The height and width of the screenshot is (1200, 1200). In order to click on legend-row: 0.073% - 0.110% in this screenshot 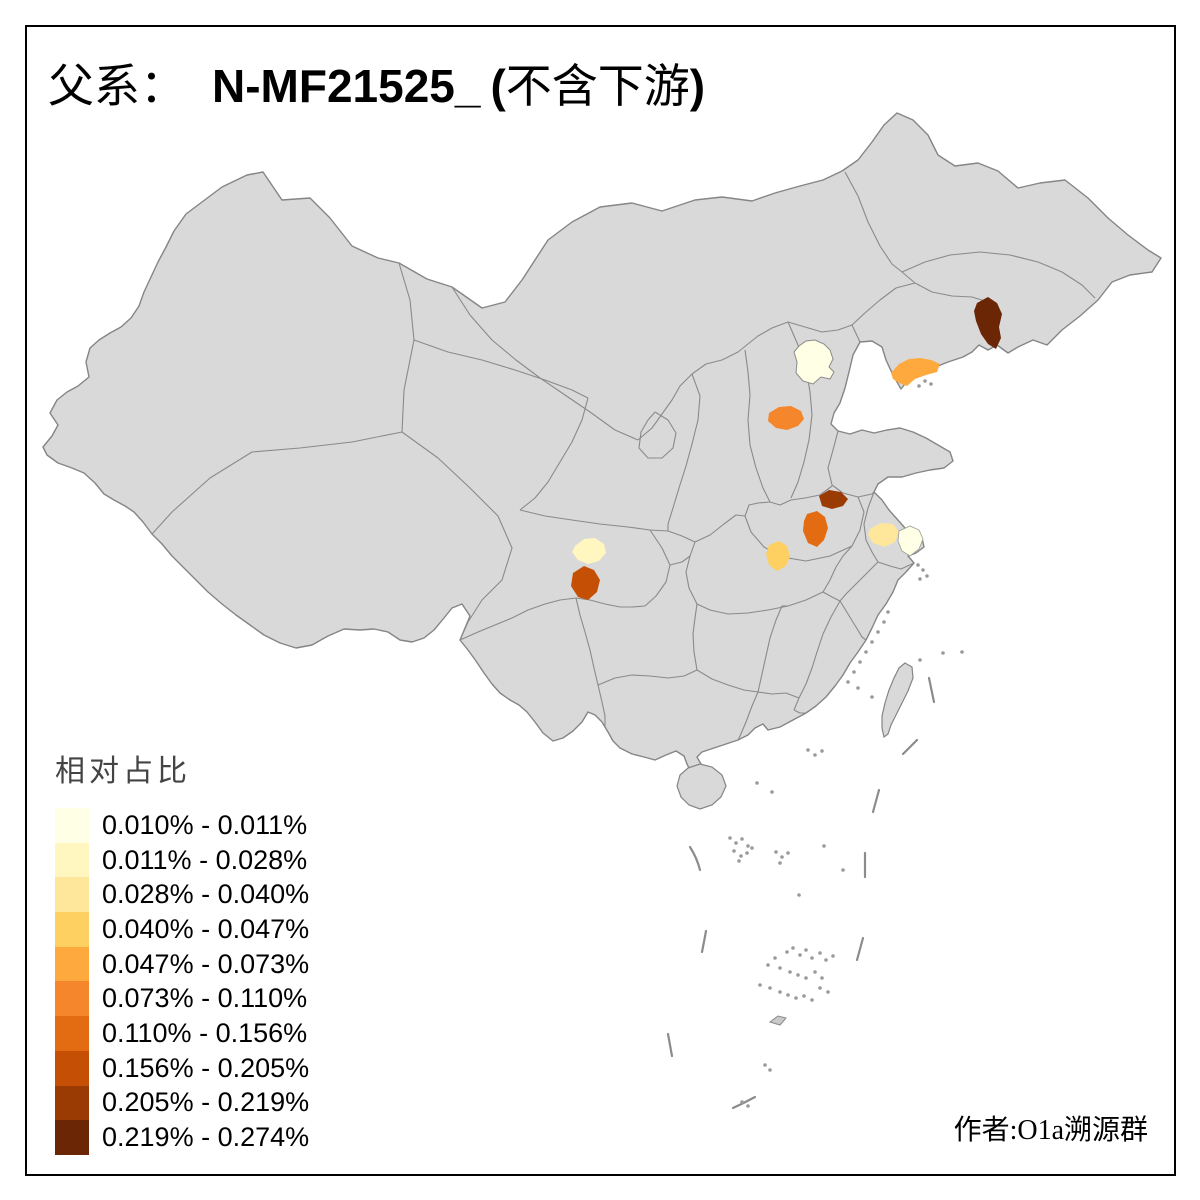, I will do `click(182, 999)`.